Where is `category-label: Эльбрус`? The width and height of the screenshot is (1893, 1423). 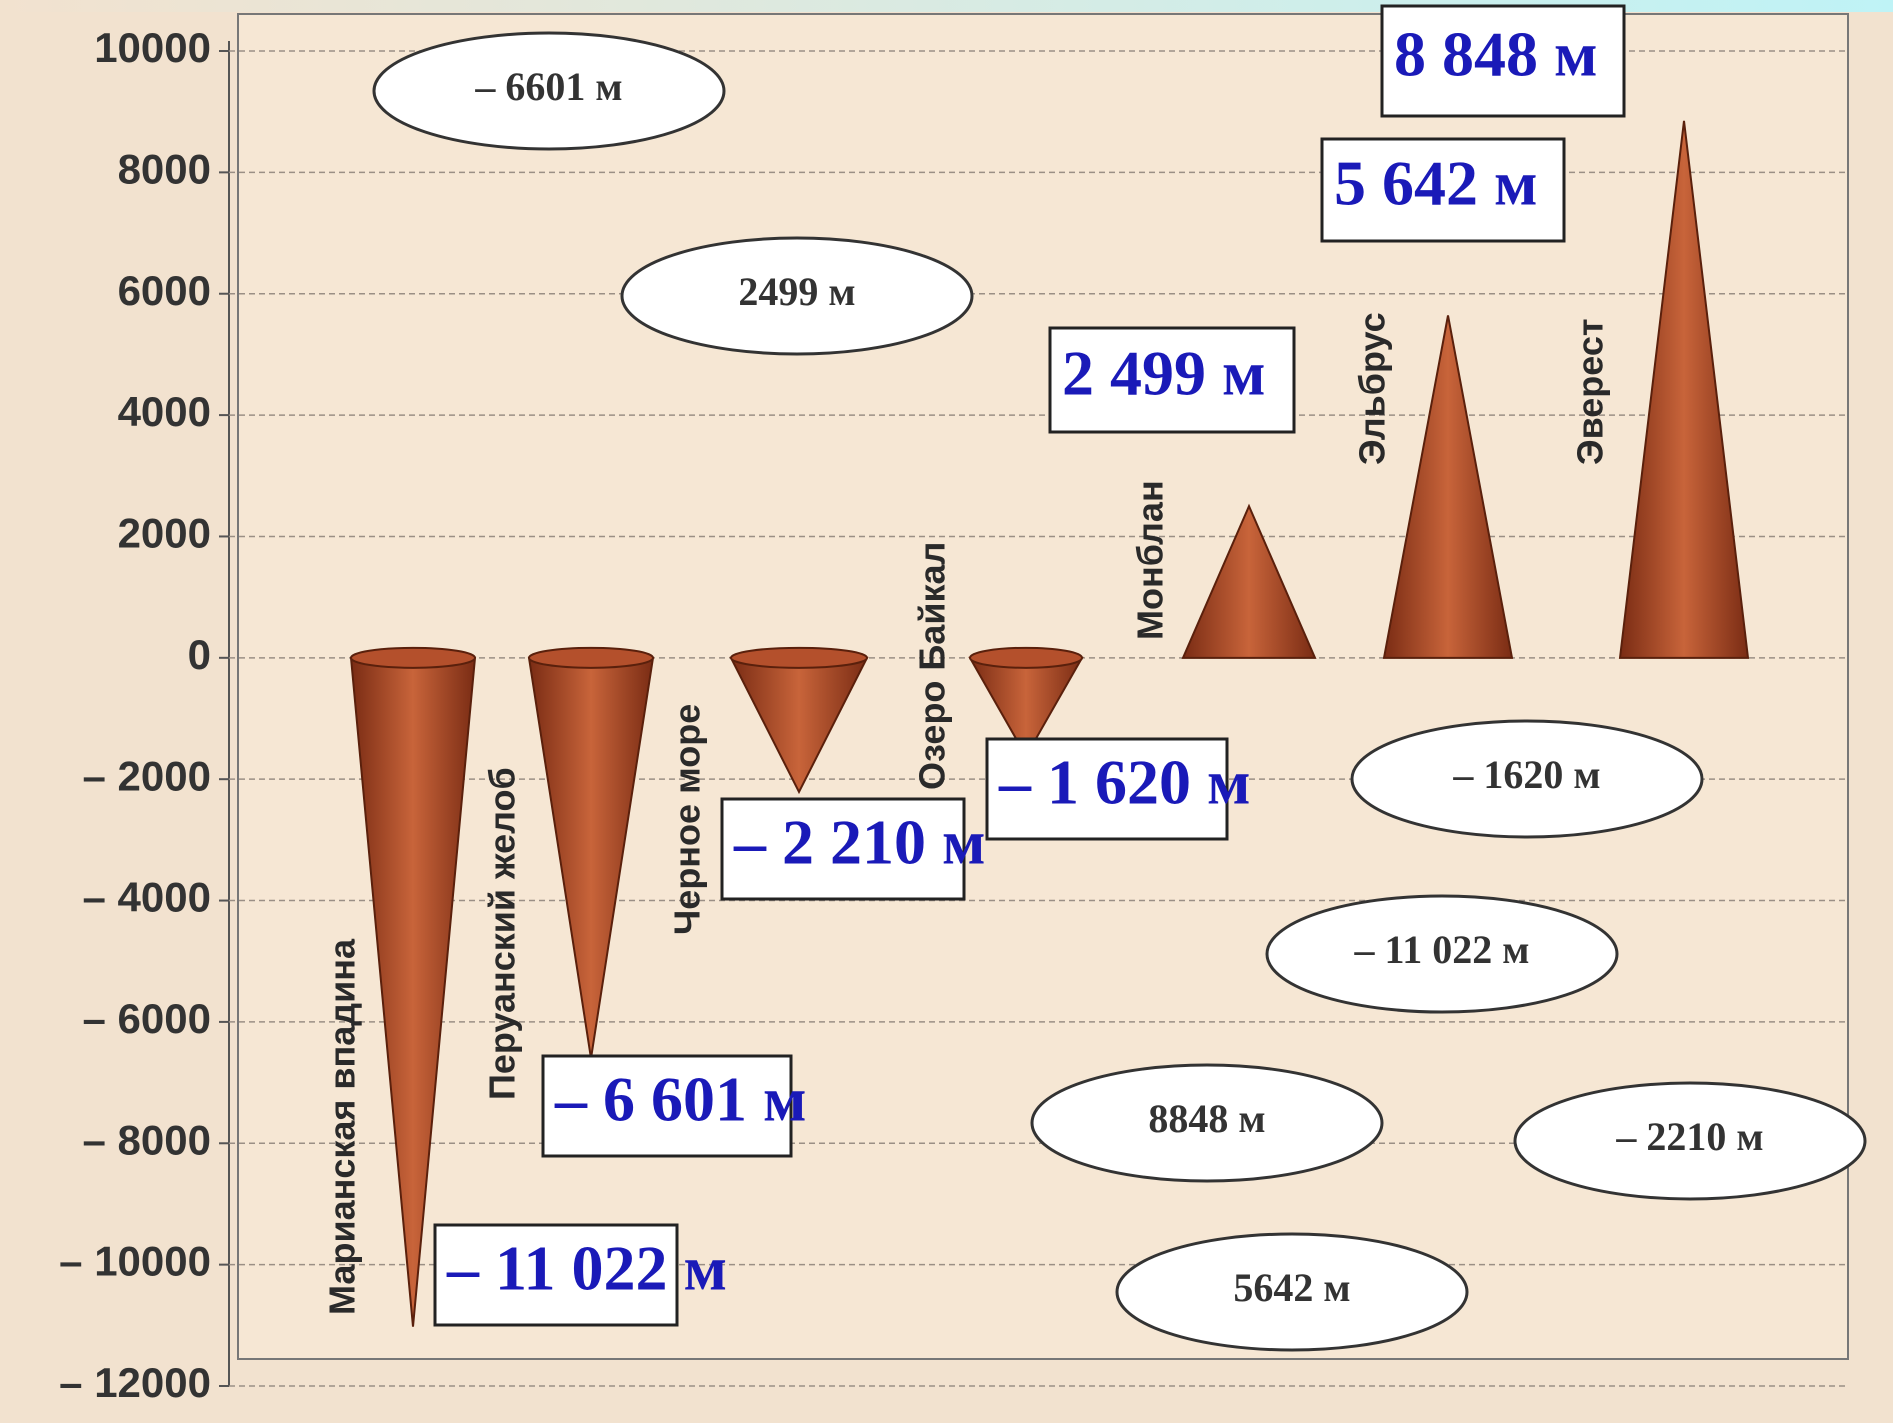 category-label: Эльбрус is located at coordinates (1372, 388).